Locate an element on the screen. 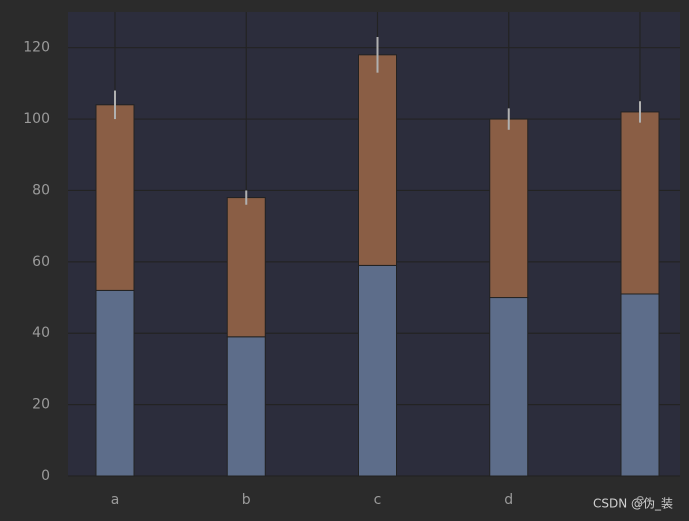 The height and width of the screenshot is (521, 689). x-tick-label: c is located at coordinates (378, 500).